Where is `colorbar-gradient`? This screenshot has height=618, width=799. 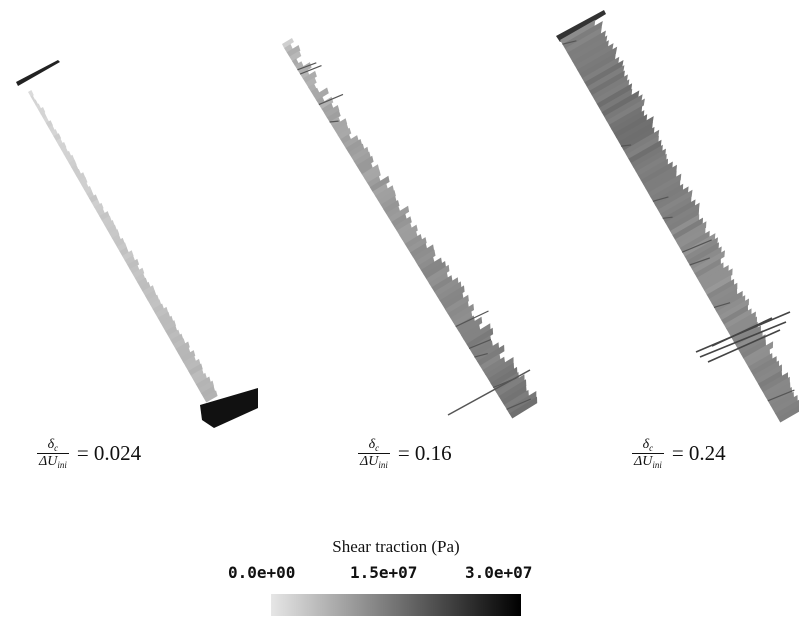 colorbar-gradient is located at coordinates (396, 605).